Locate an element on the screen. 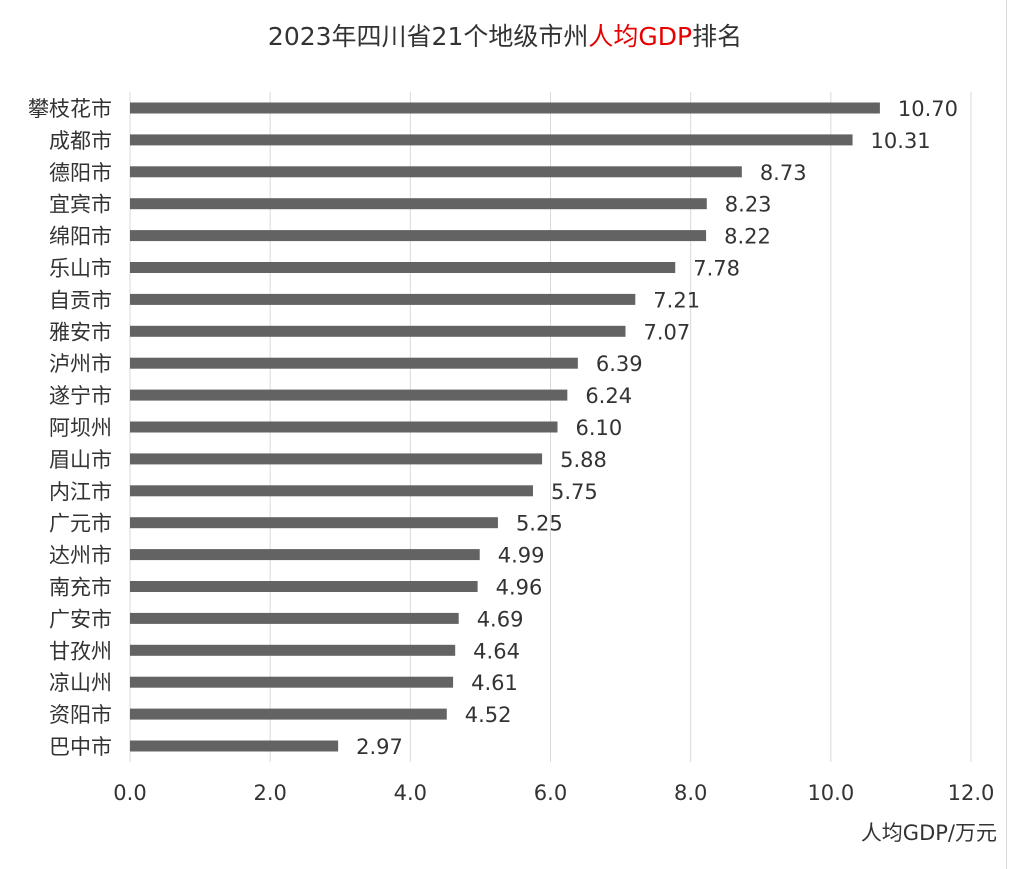  chart-border is located at coordinates (1006, 434).